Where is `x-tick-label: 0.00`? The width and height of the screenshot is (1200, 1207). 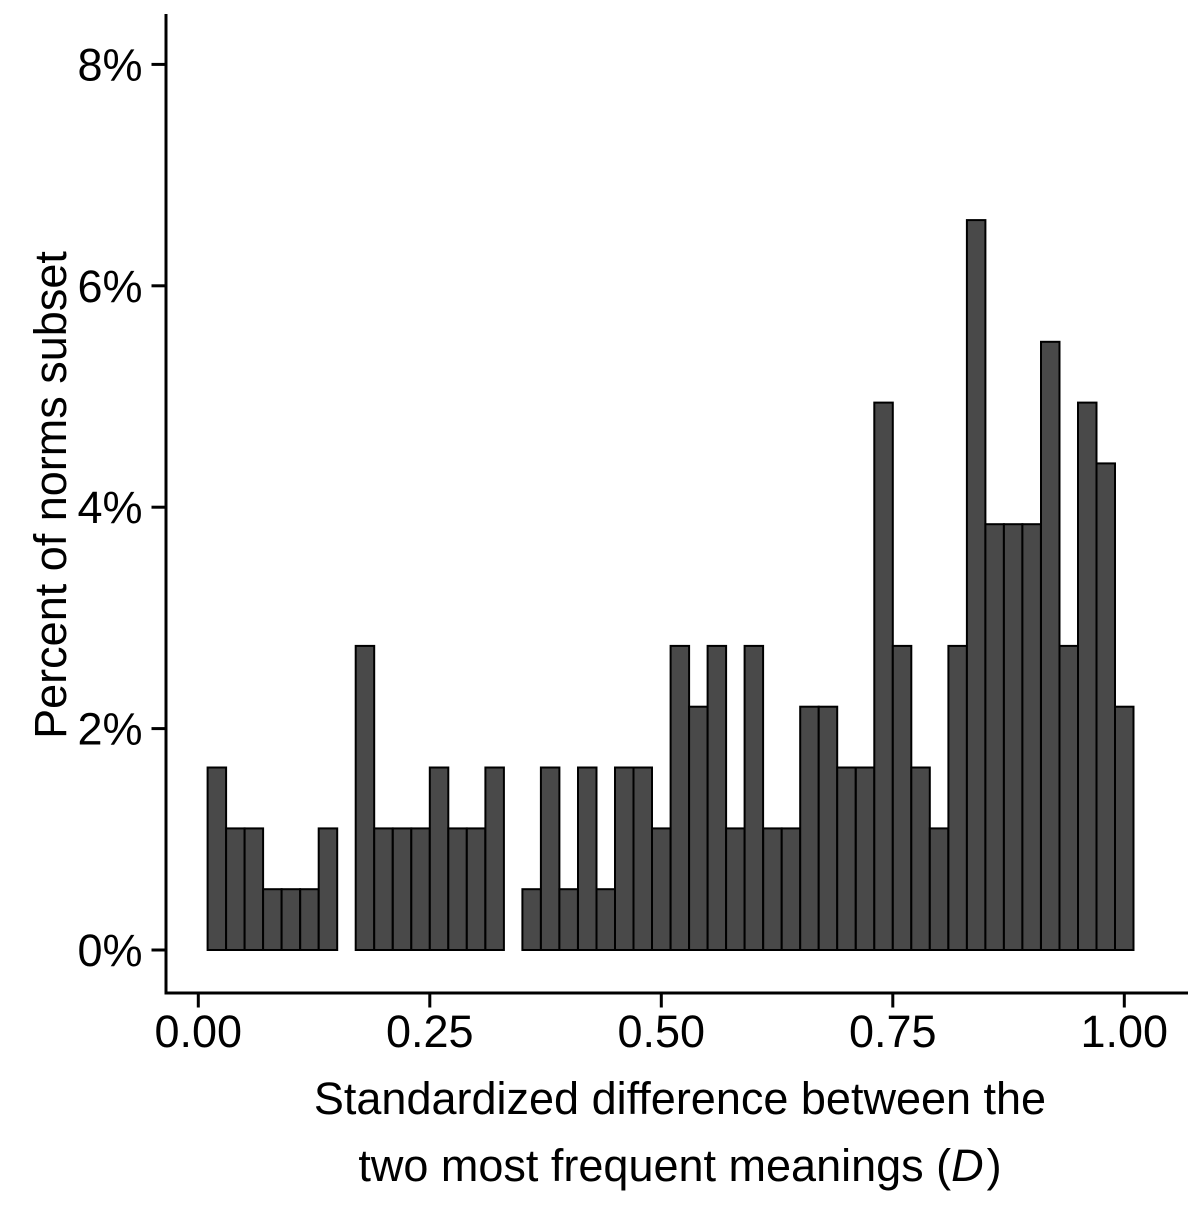
x-tick-label: 0.00 is located at coordinates (199, 1031).